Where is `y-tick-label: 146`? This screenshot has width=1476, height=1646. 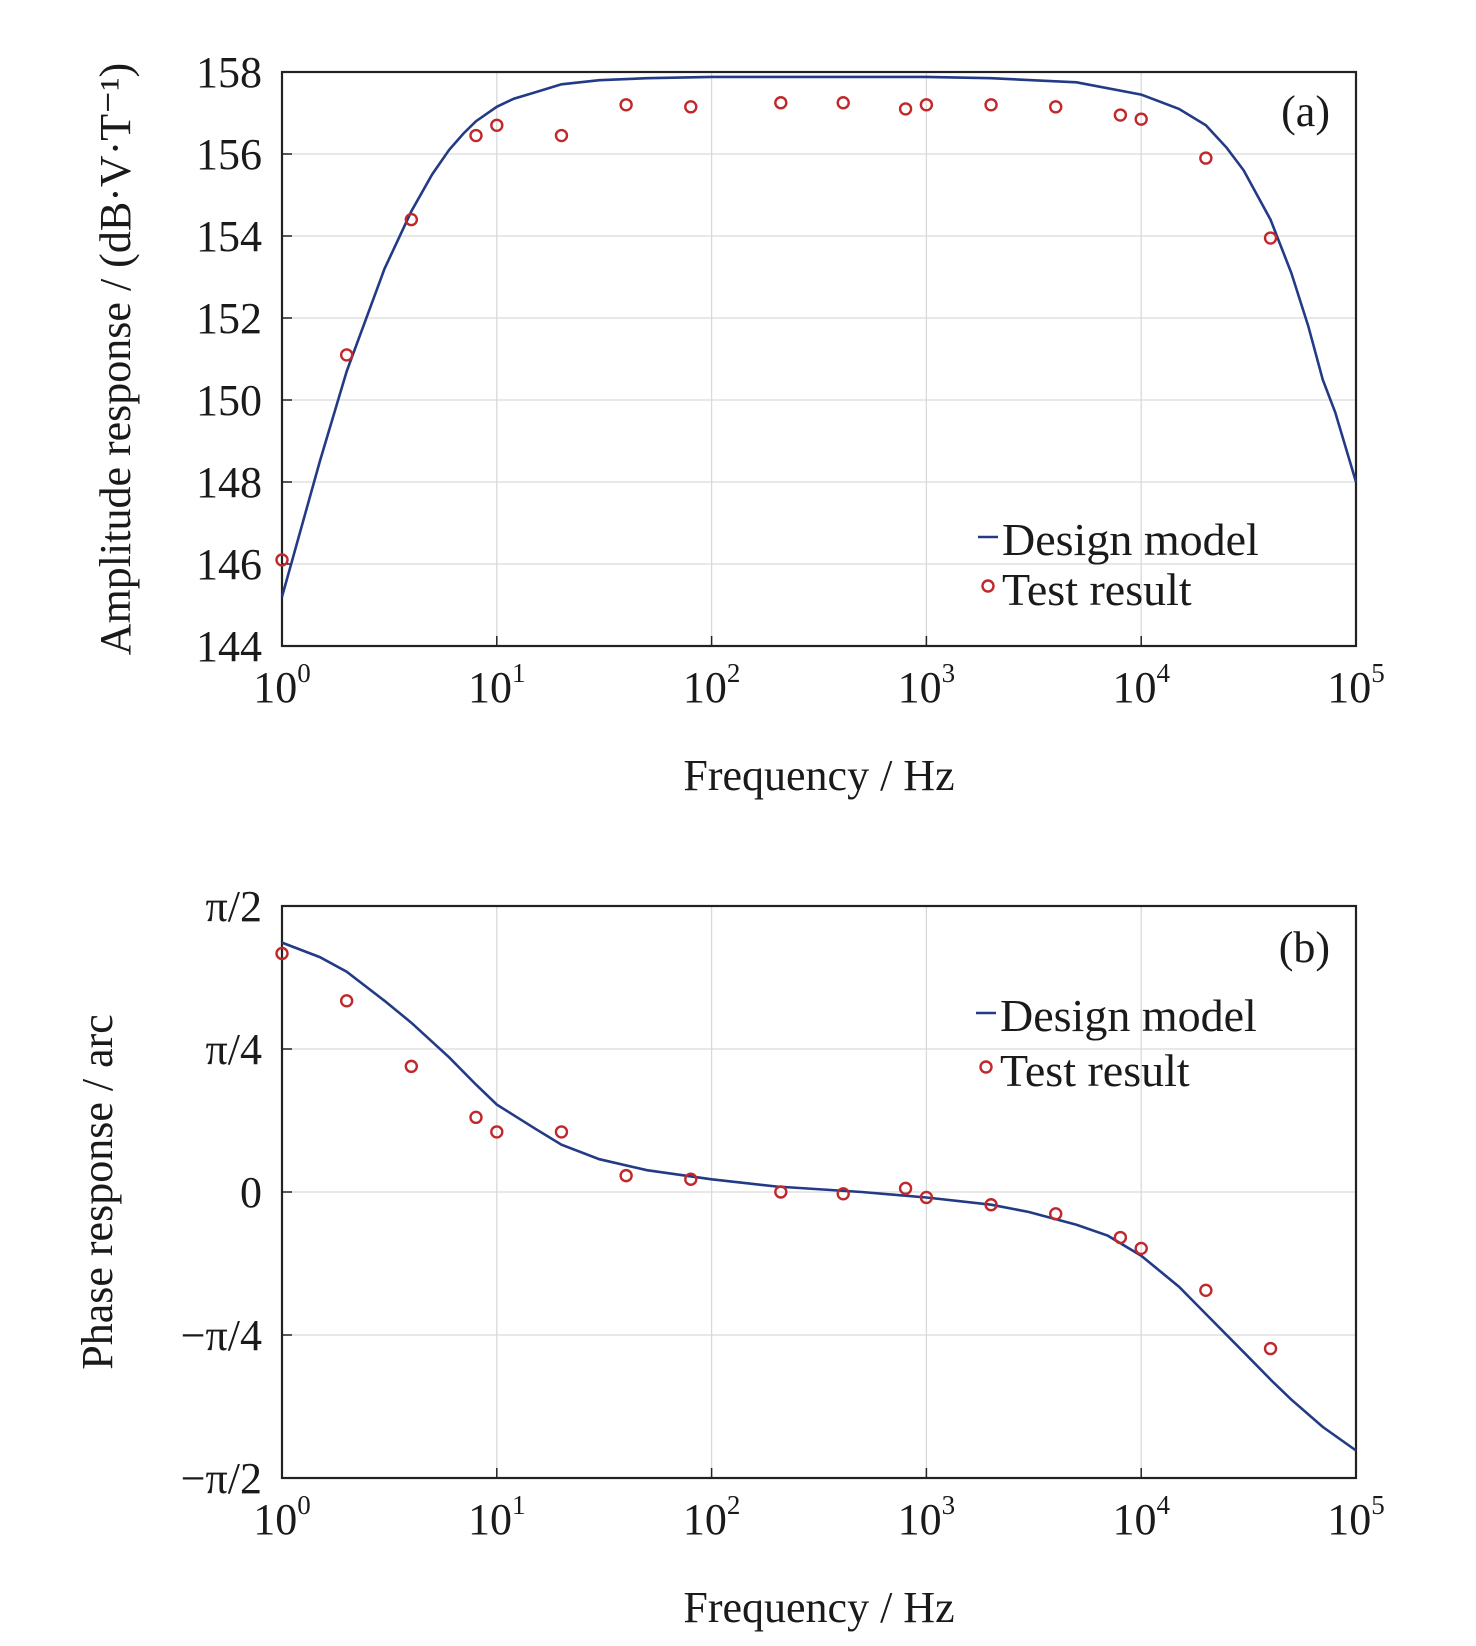
y-tick-label: 146 is located at coordinates (229, 564).